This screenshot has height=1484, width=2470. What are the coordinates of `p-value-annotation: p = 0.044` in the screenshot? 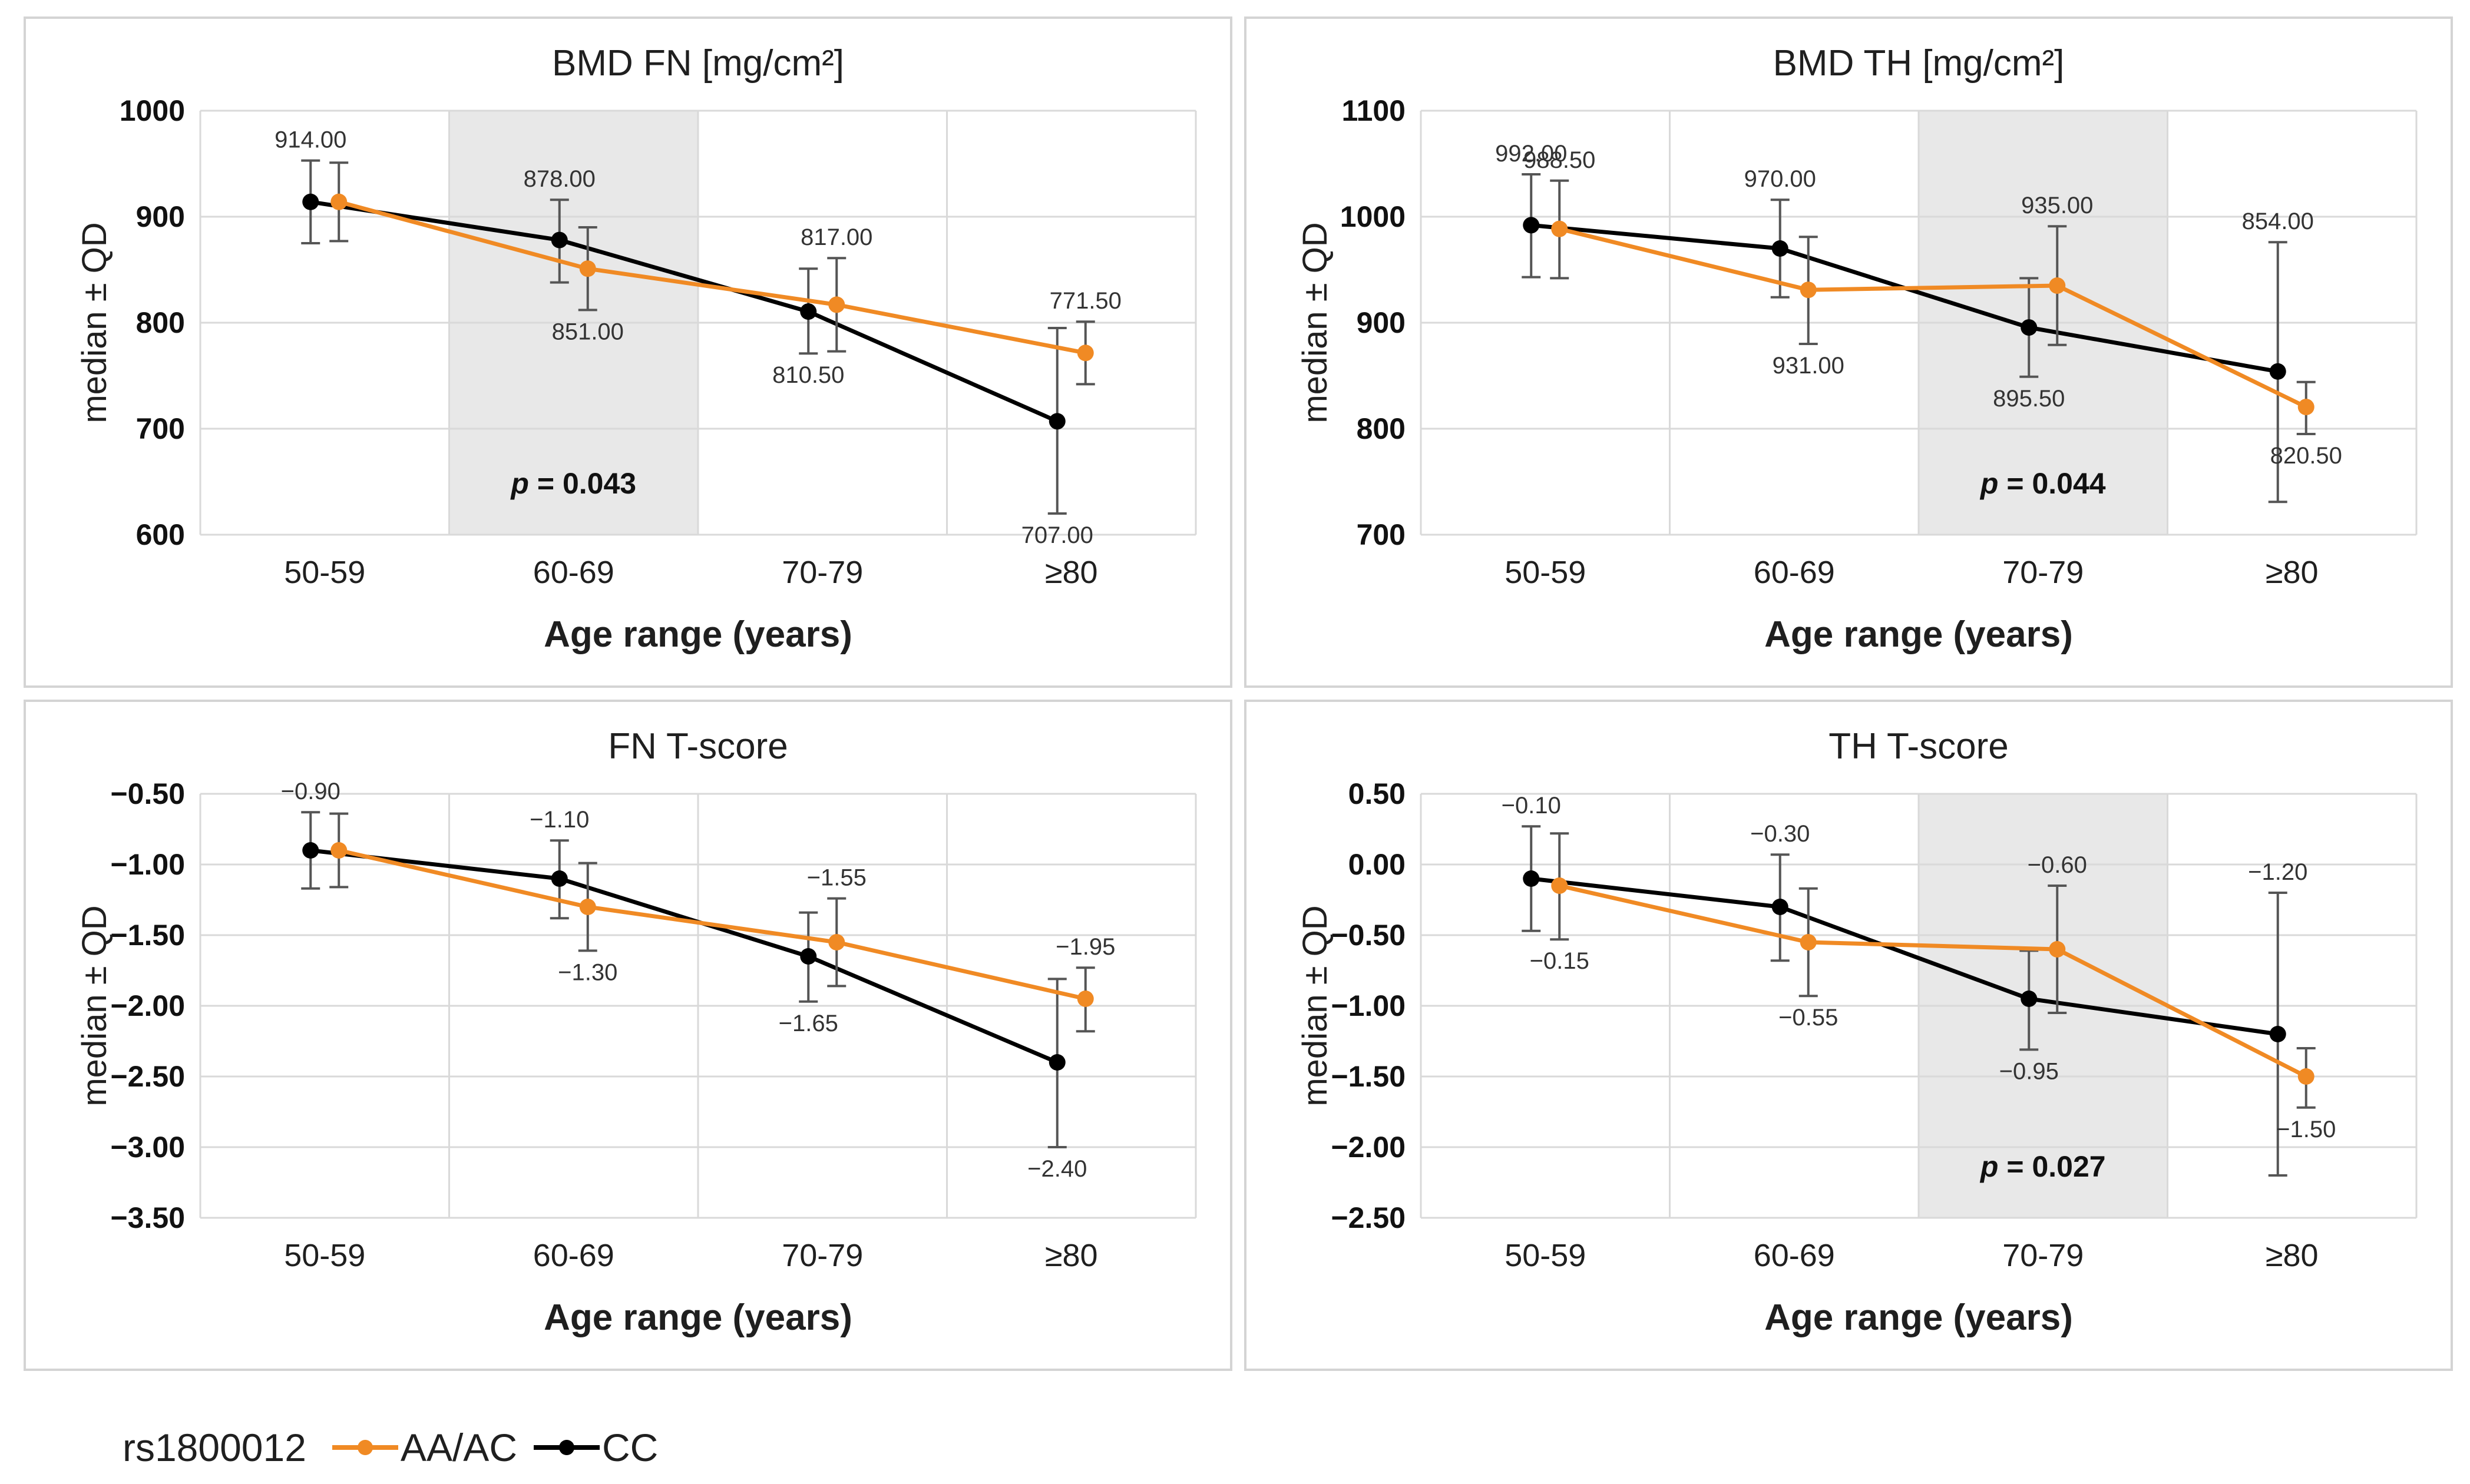 It's located at (2042, 483).